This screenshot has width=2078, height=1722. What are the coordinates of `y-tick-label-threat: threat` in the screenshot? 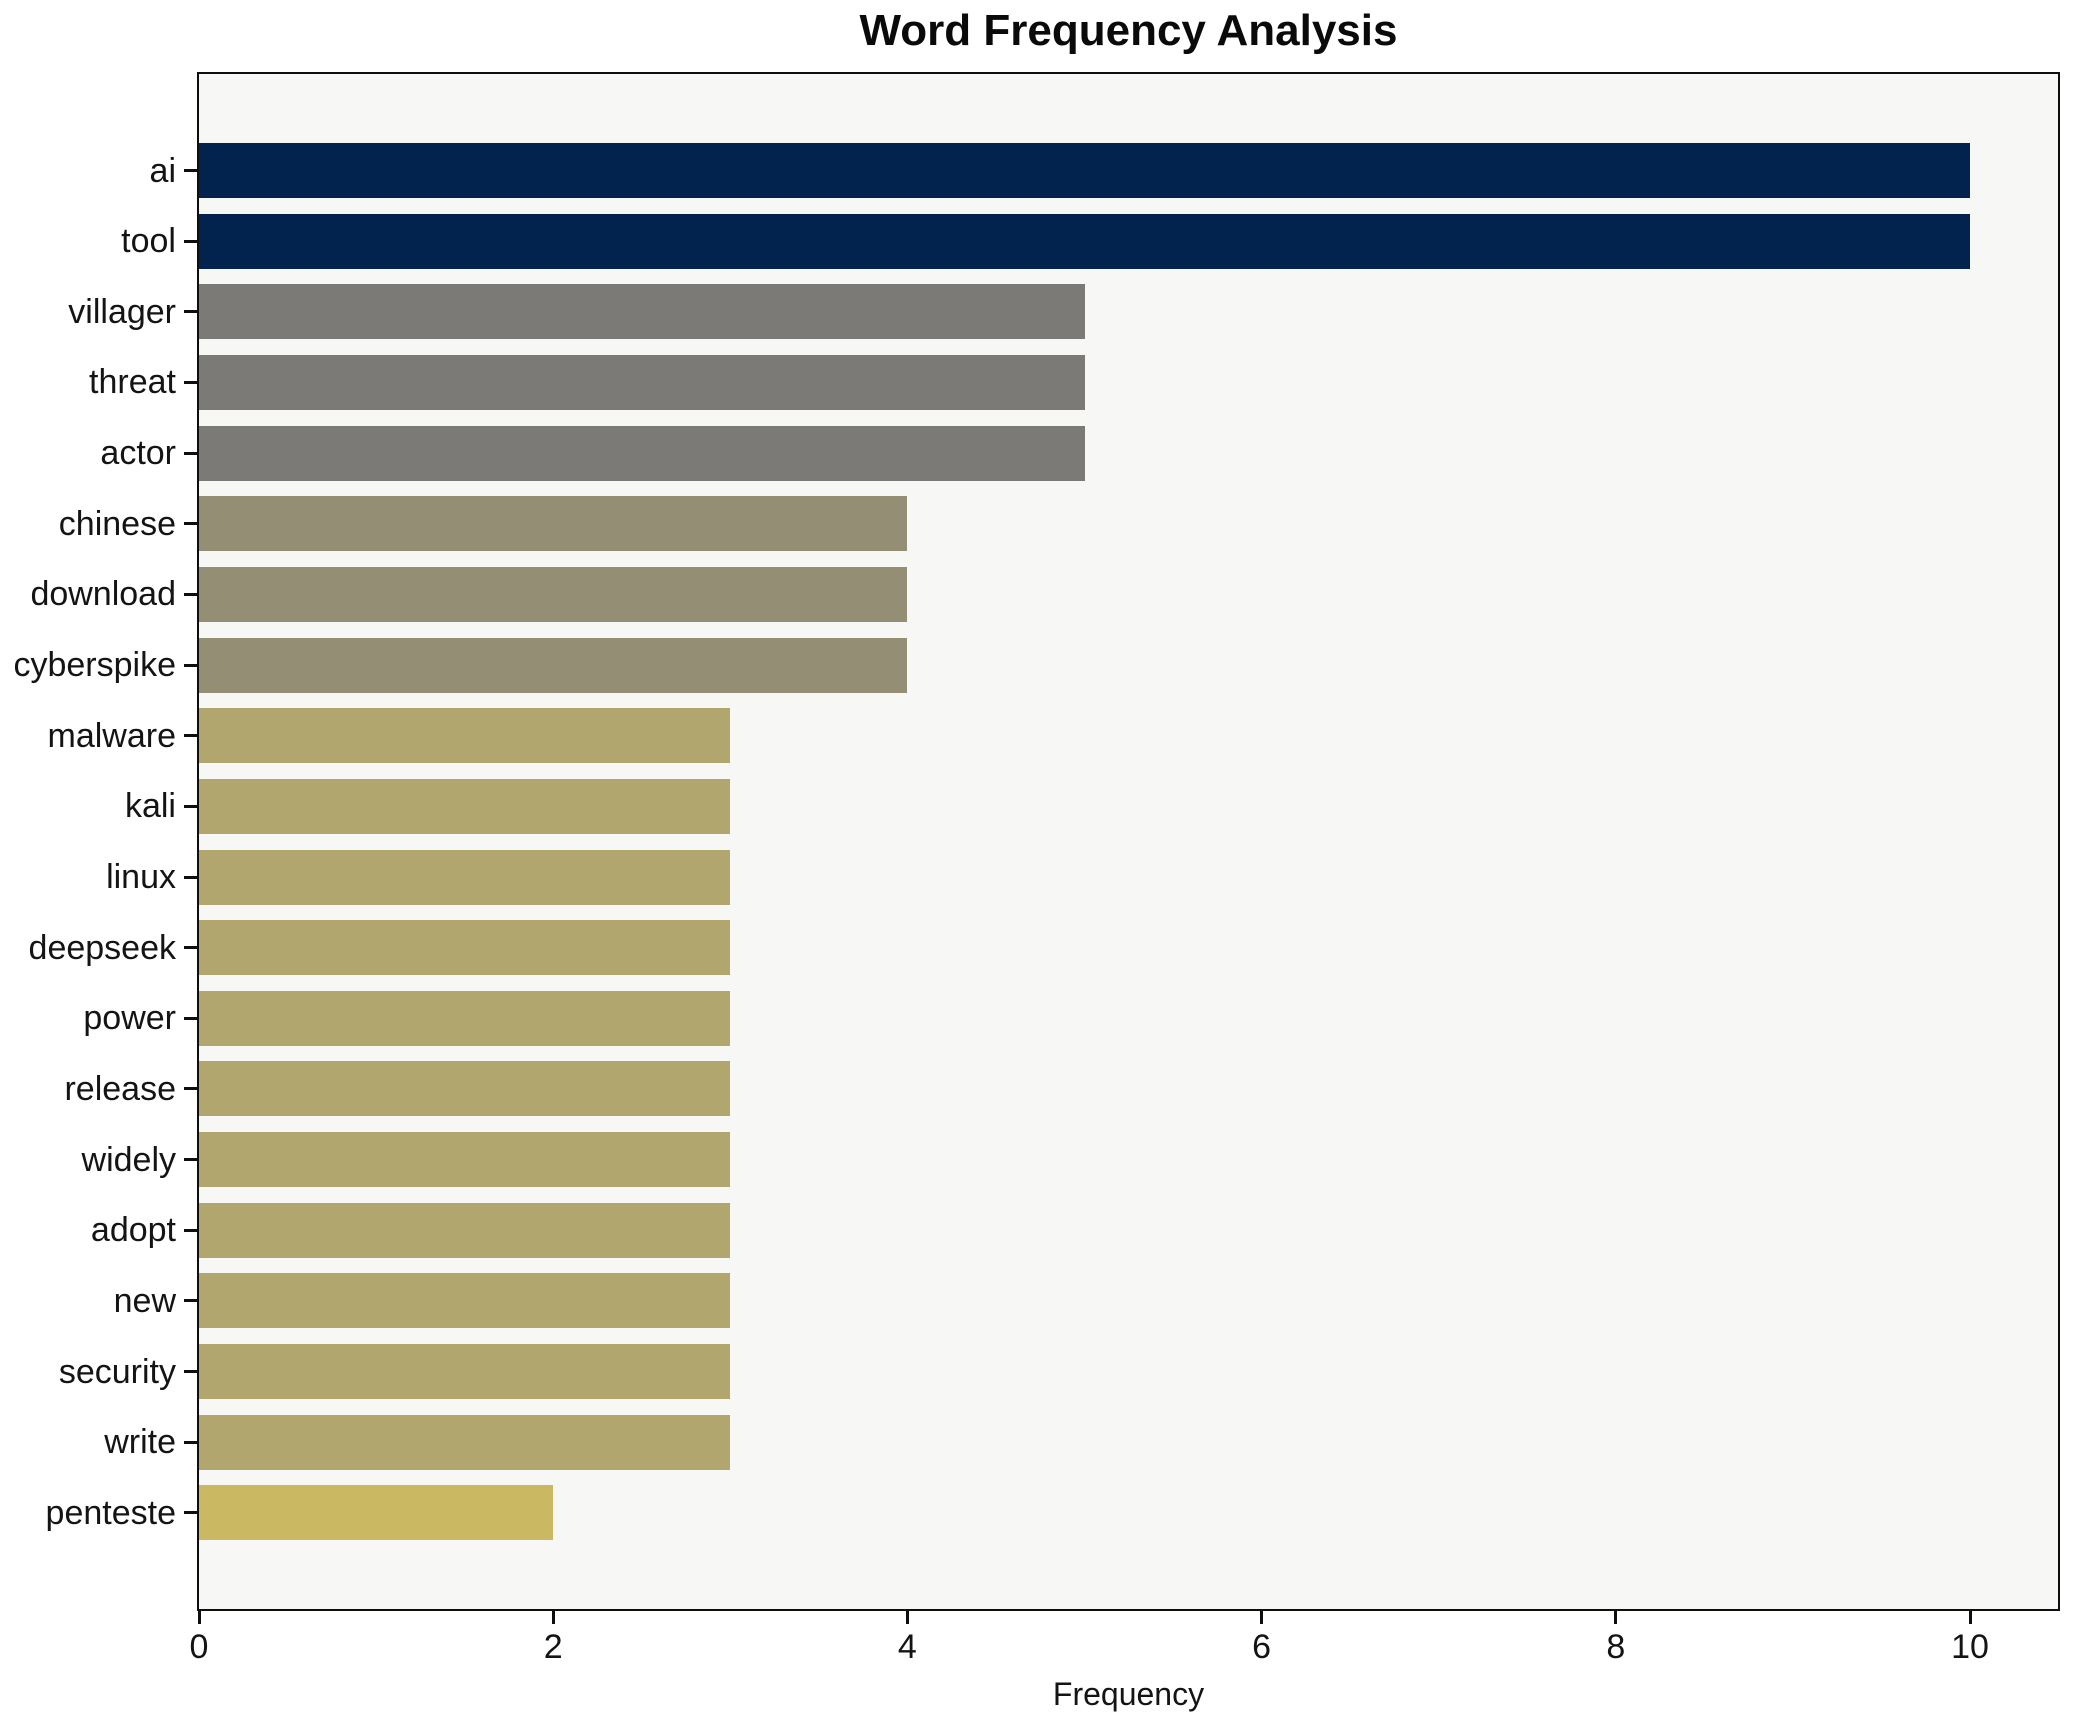 It's located at (132, 382).